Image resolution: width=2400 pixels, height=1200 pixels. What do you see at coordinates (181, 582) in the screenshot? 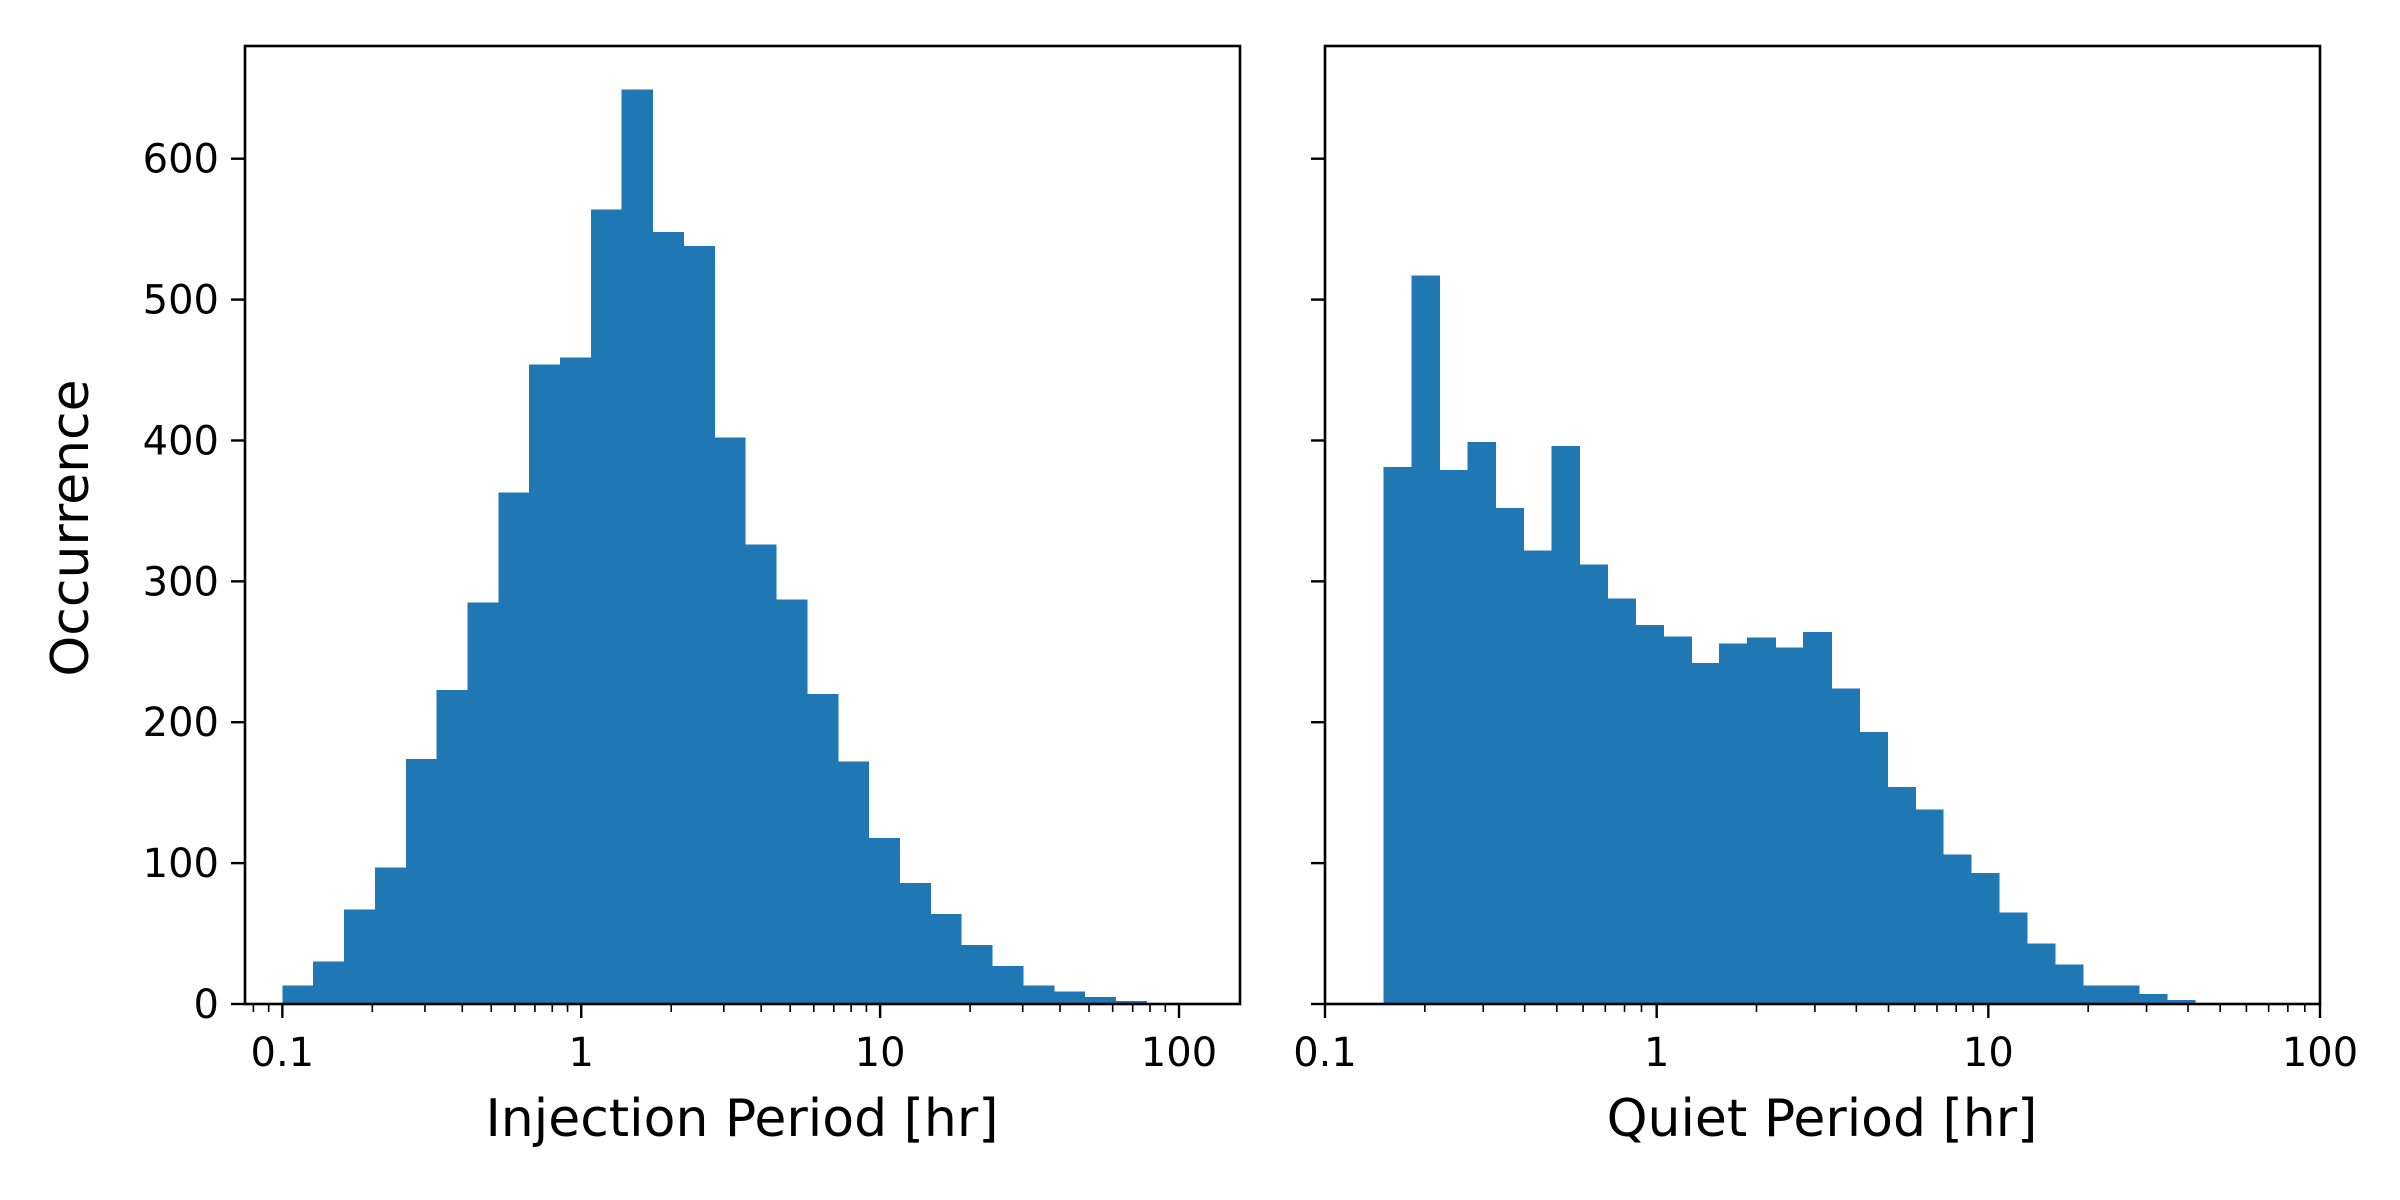
I see `y-tick-label: 300` at bounding box center [181, 582].